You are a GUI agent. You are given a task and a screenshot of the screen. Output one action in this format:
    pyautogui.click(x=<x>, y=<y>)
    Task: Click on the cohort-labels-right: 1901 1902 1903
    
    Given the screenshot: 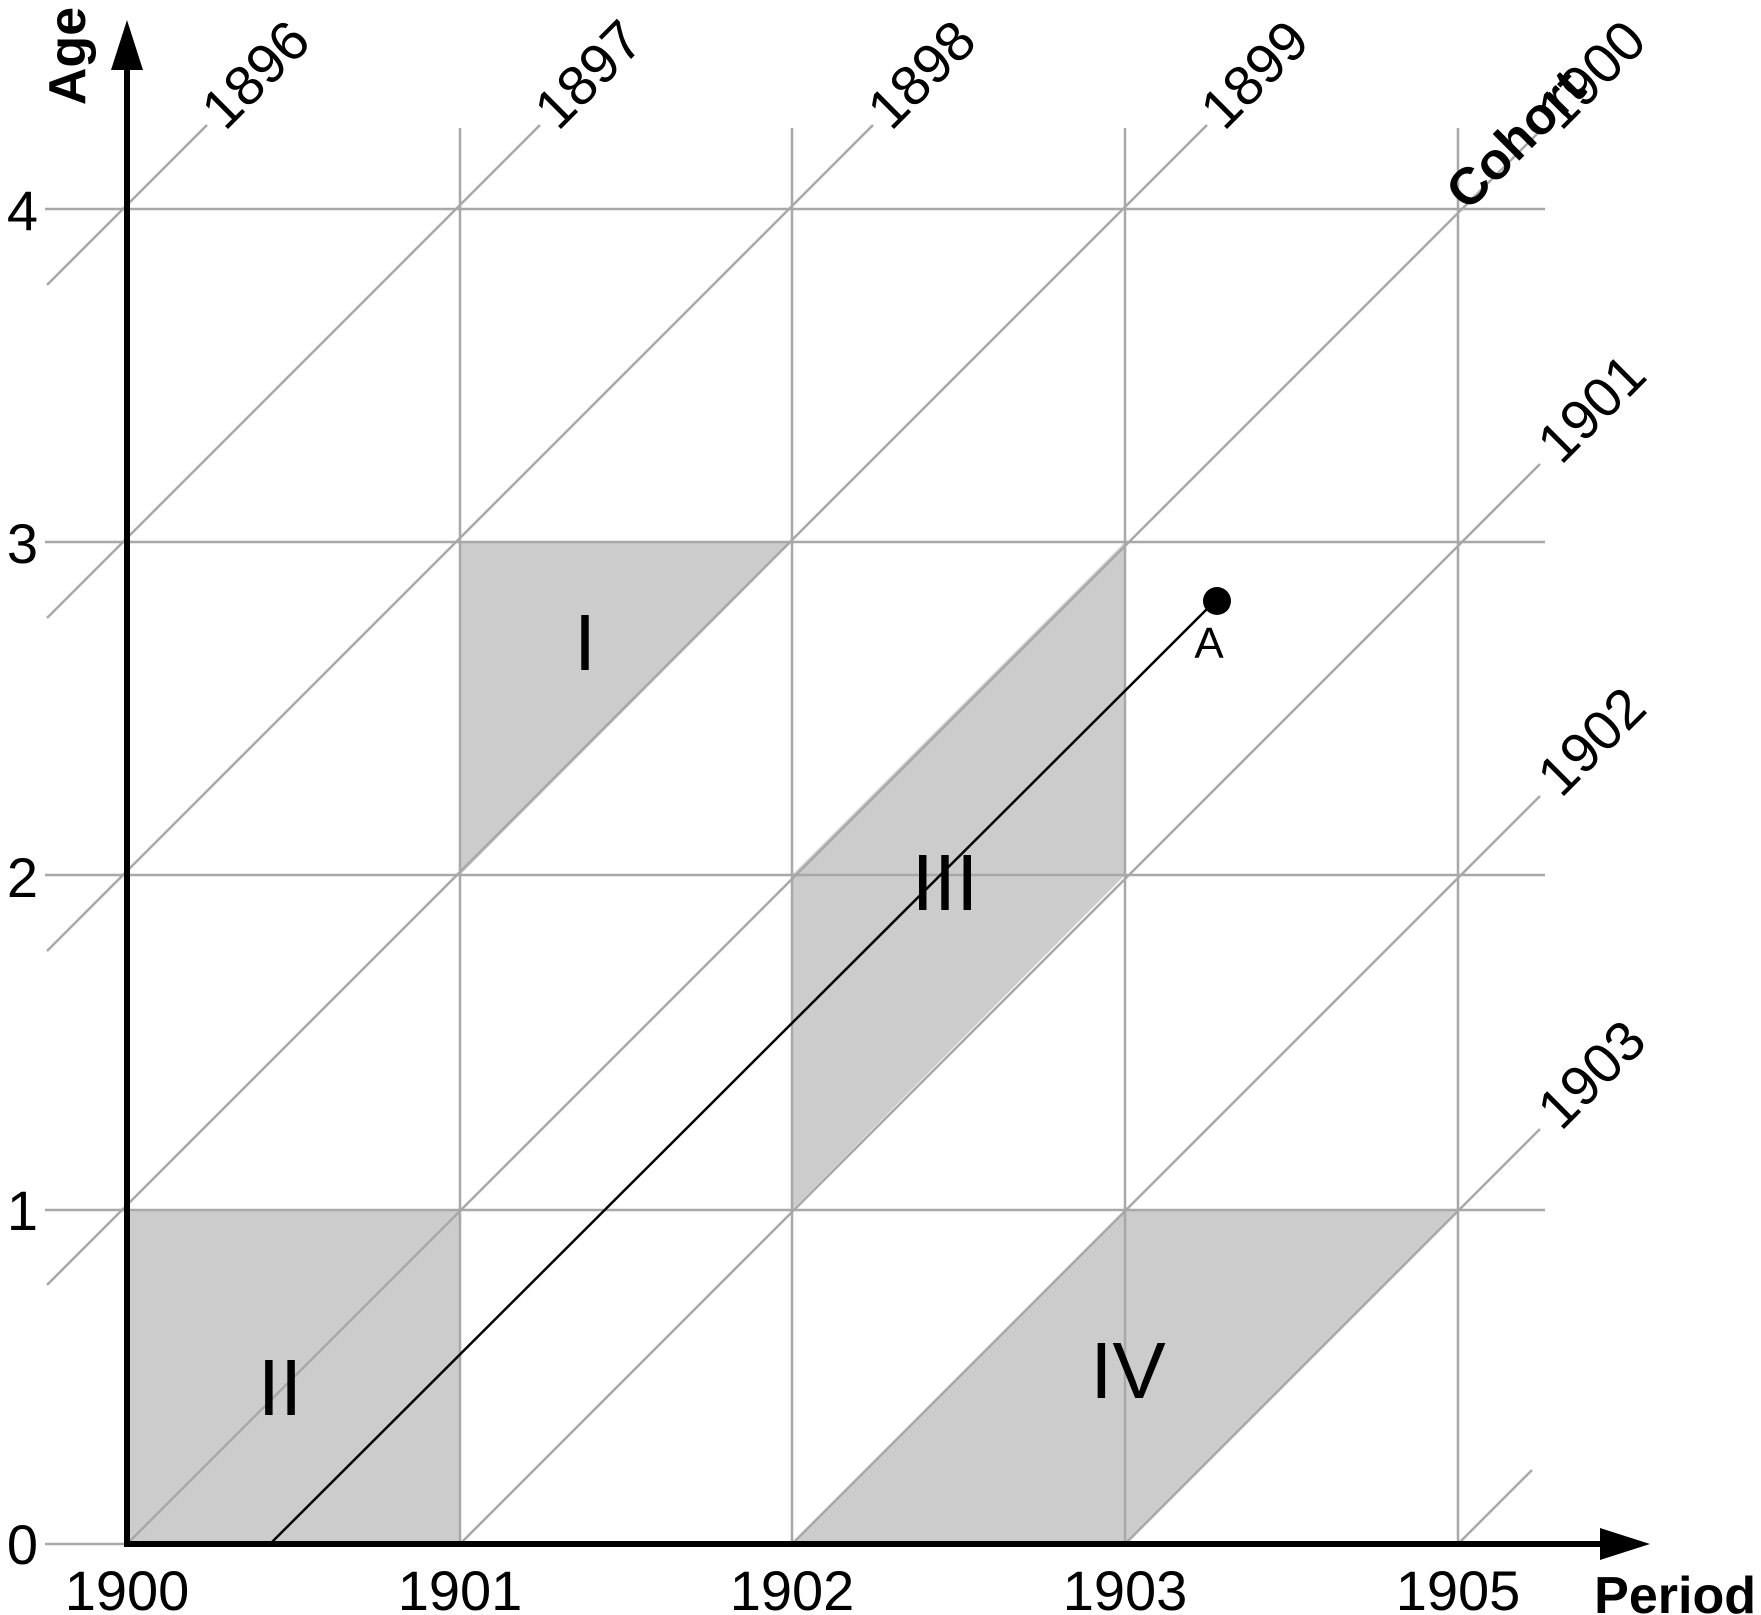 What is the action you would take?
    pyautogui.click(x=1591, y=741)
    